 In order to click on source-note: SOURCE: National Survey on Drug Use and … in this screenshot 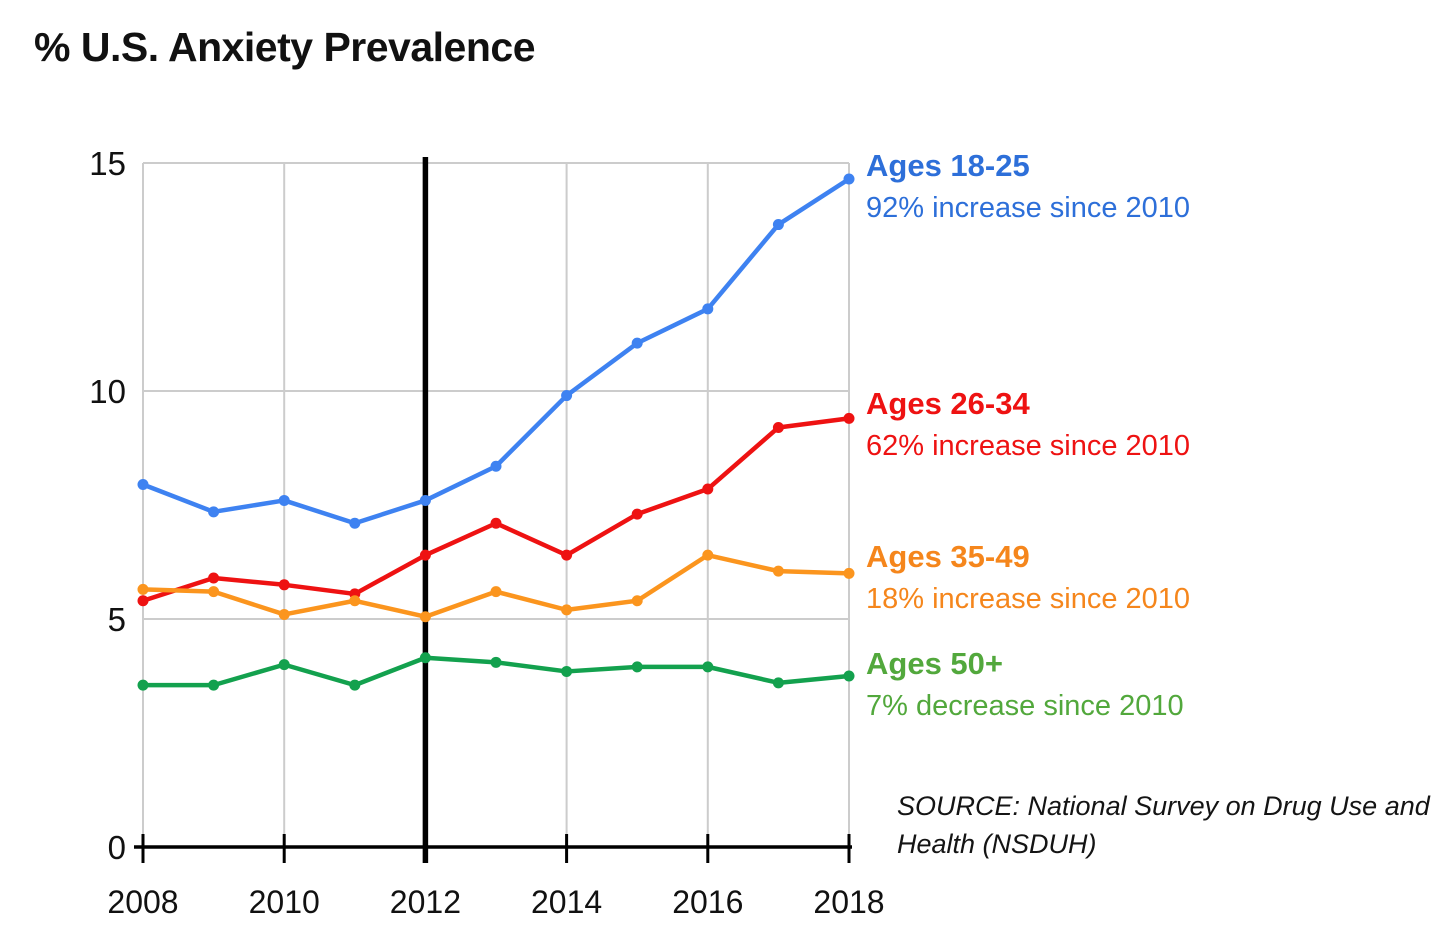, I will do `click(1163, 825)`.